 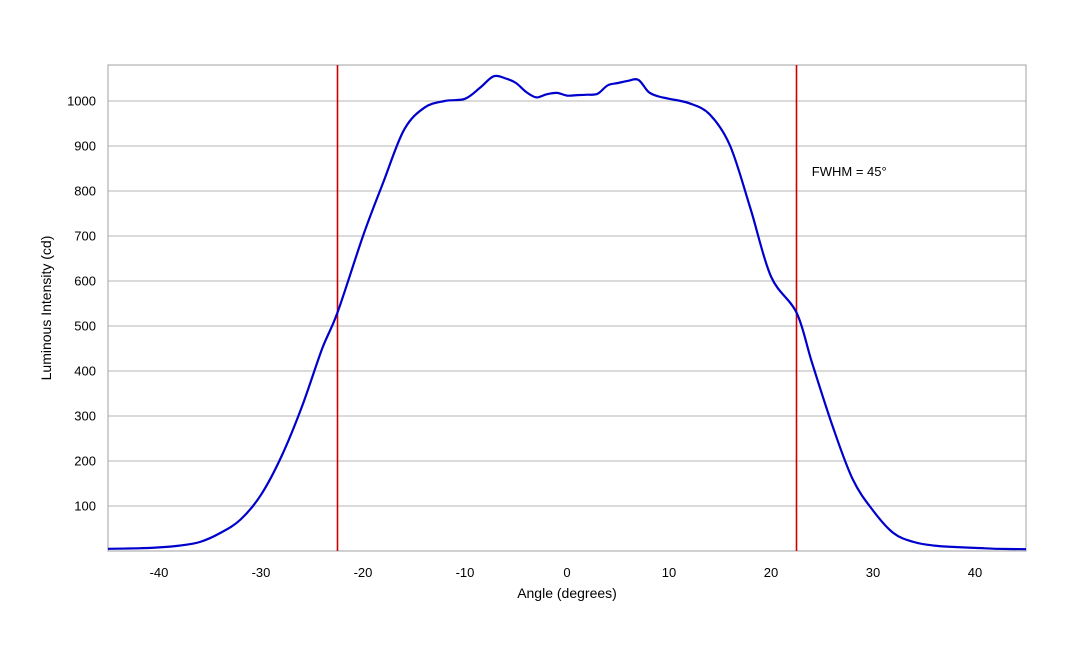 What do you see at coordinates (81, 304) in the screenshot?
I see `y-axis-ticks: 100 200 300 400 500 600 700 800 900 1000` at bounding box center [81, 304].